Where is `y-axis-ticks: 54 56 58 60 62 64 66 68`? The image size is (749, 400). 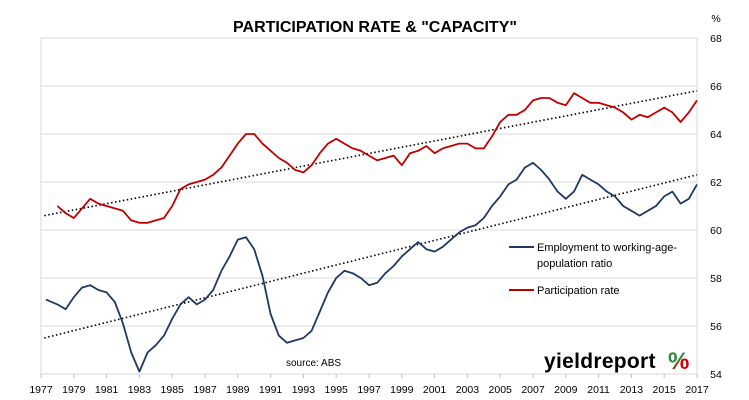 y-axis-ticks: 54 56 58 60 62 64 66 68 is located at coordinates (716, 207).